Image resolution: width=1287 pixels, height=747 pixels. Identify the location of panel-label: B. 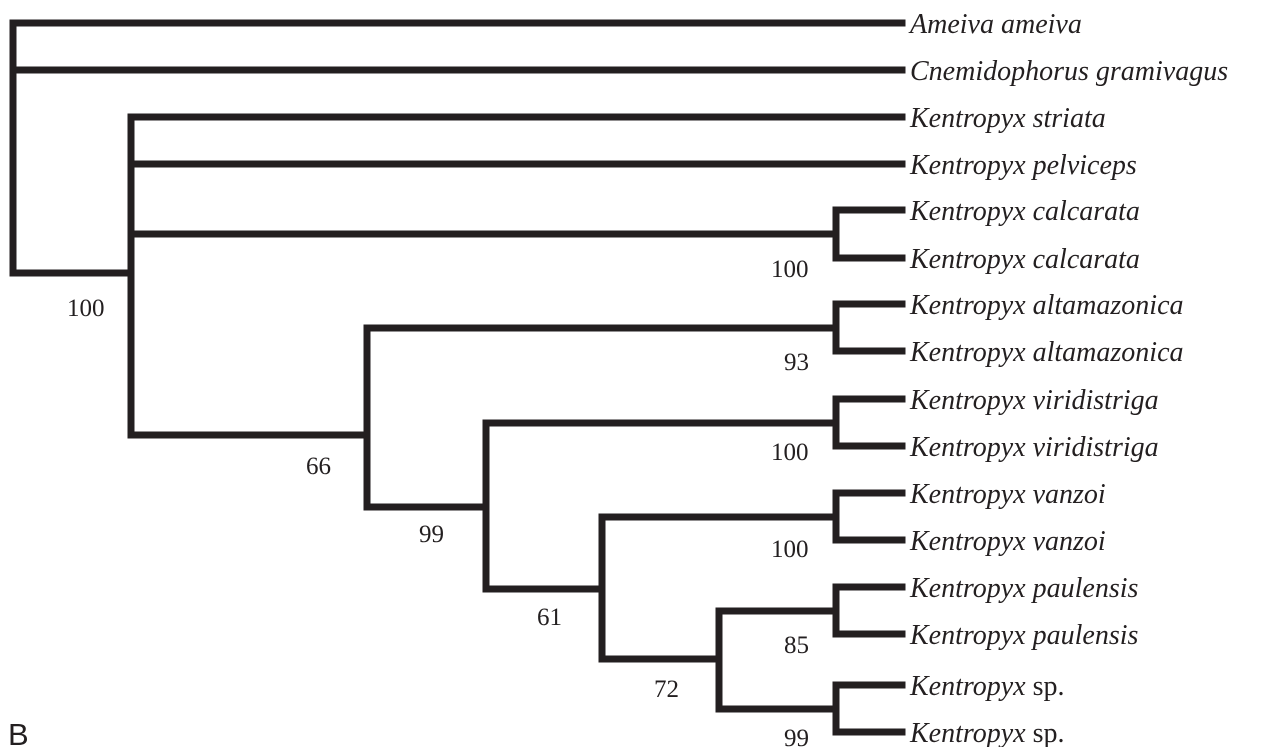
(18, 732).